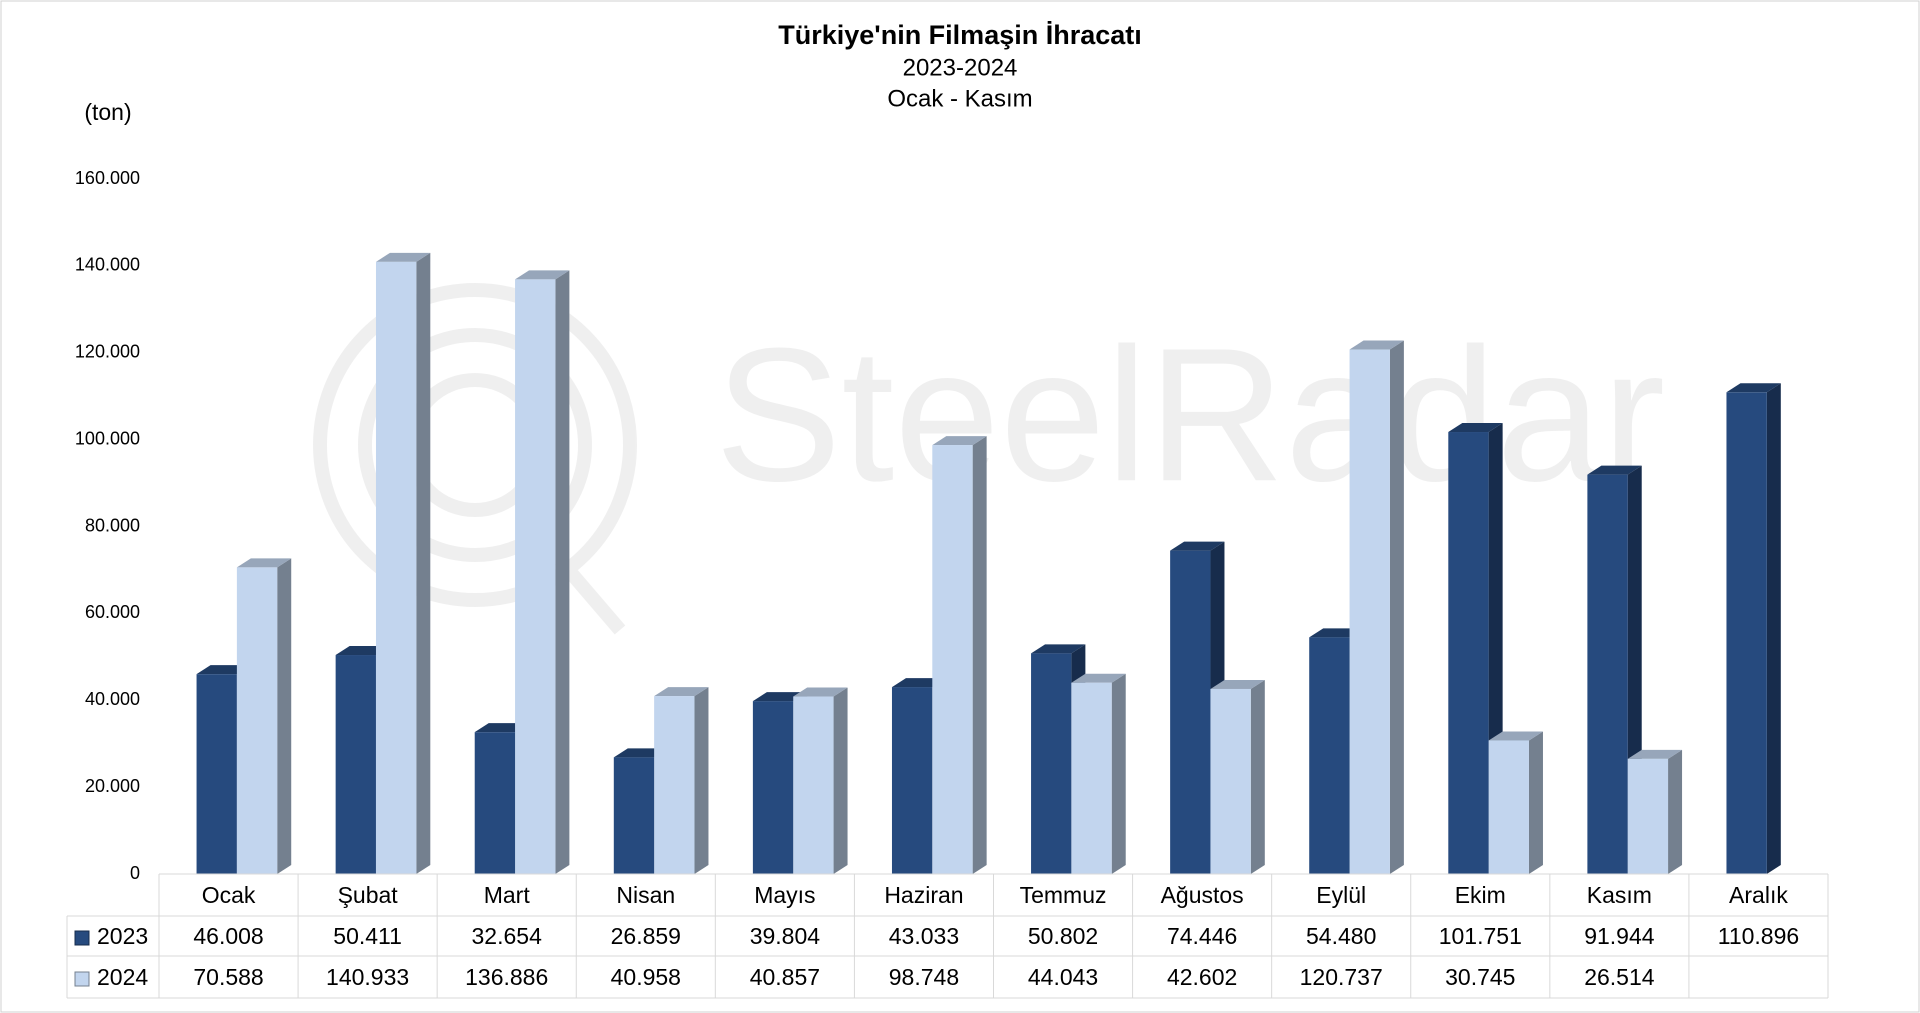  Describe the element at coordinates (367, 977) in the screenshot. I see `data-label: 140.933` at that location.